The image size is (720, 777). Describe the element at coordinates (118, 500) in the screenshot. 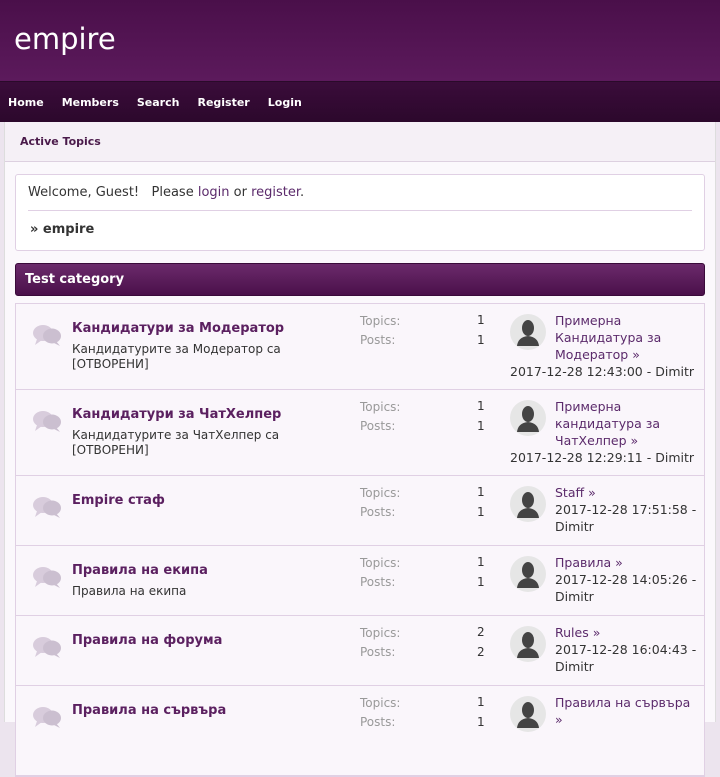

I see `board-name: Empire стаф` at that location.